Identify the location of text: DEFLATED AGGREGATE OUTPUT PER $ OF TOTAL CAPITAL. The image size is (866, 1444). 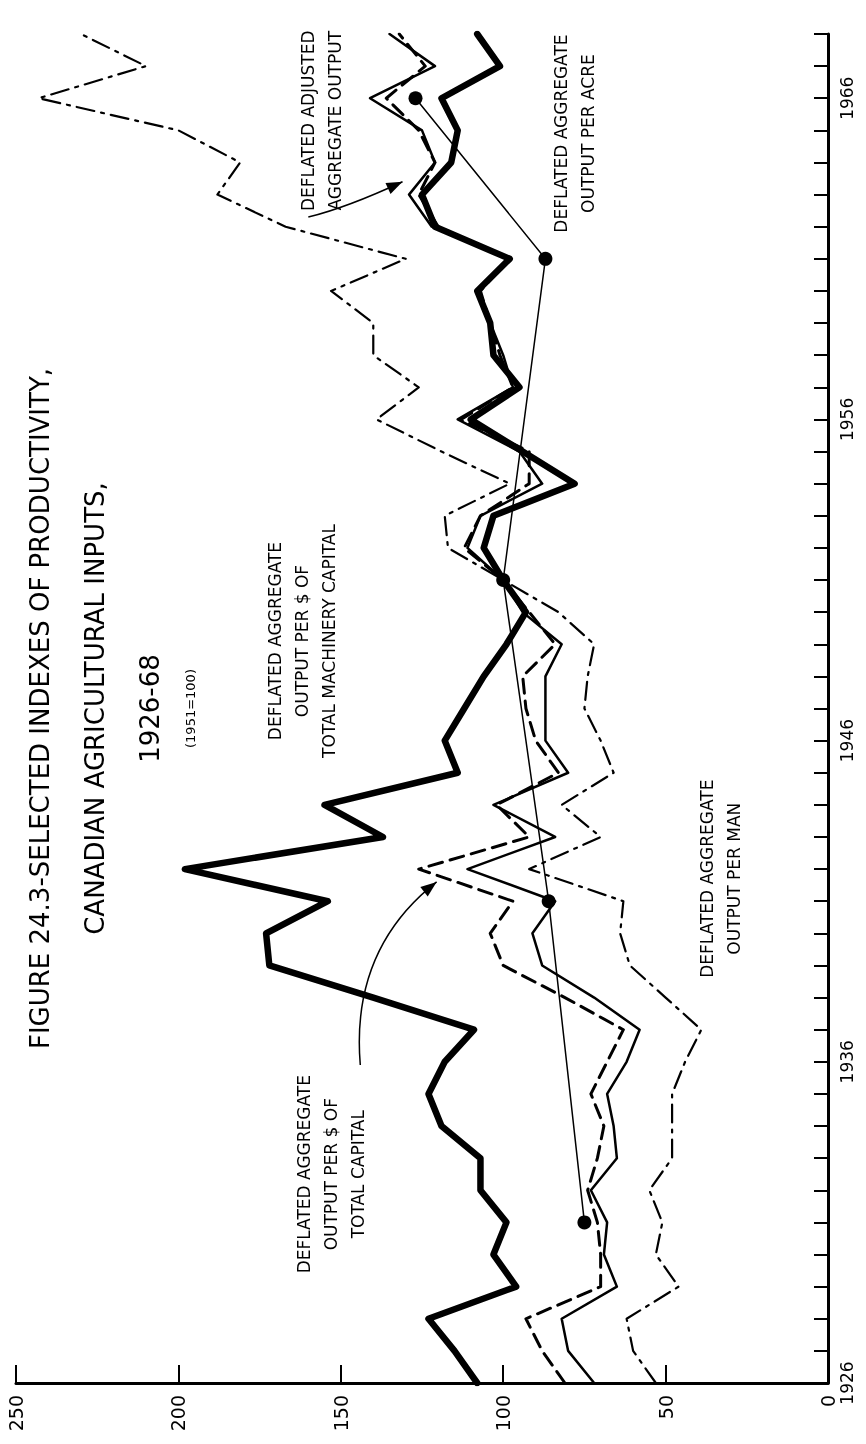
(331, 1174).